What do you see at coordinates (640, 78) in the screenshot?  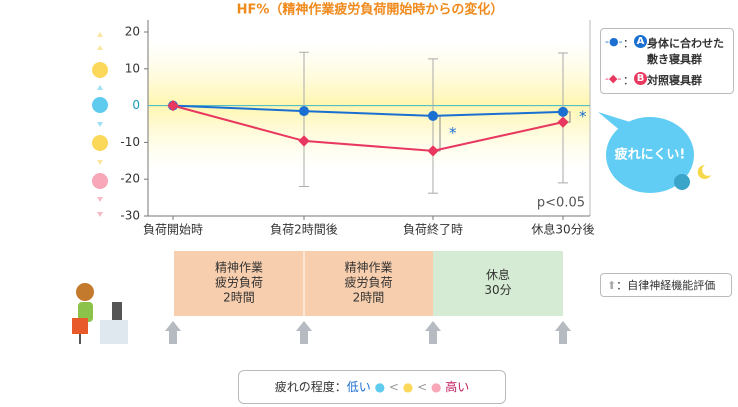 I see `legend-badge: B` at bounding box center [640, 78].